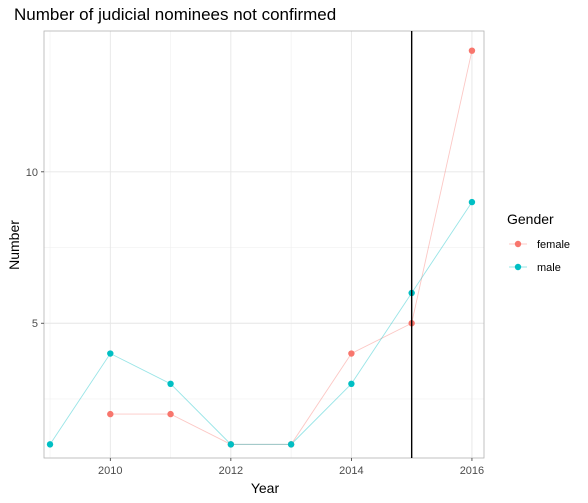 The height and width of the screenshot is (503, 588). What do you see at coordinates (265, 488) in the screenshot?
I see `x-axis-title: Year` at bounding box center [265, 488].